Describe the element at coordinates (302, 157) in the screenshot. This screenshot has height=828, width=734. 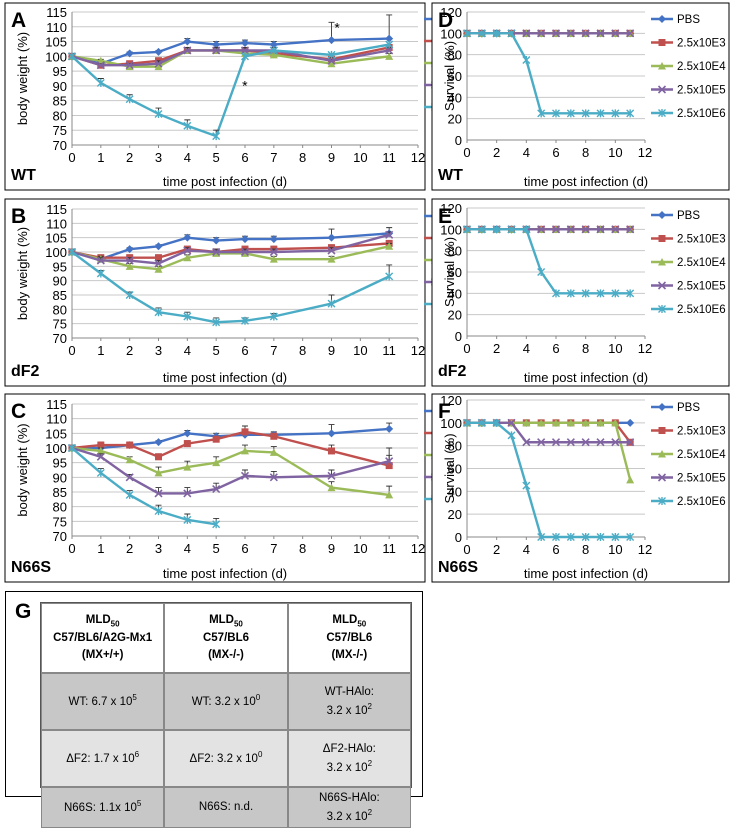
I see `x-tick-label: 8` at that location.